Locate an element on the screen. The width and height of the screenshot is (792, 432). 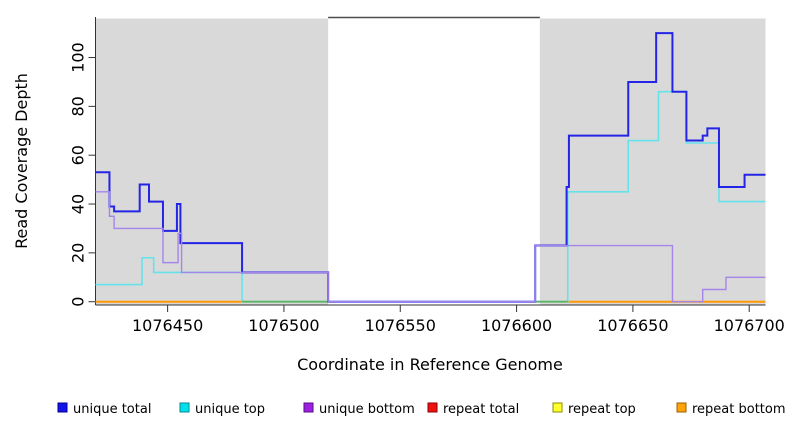
legend-swatch-unique-top is located at coordinates (184, 407).